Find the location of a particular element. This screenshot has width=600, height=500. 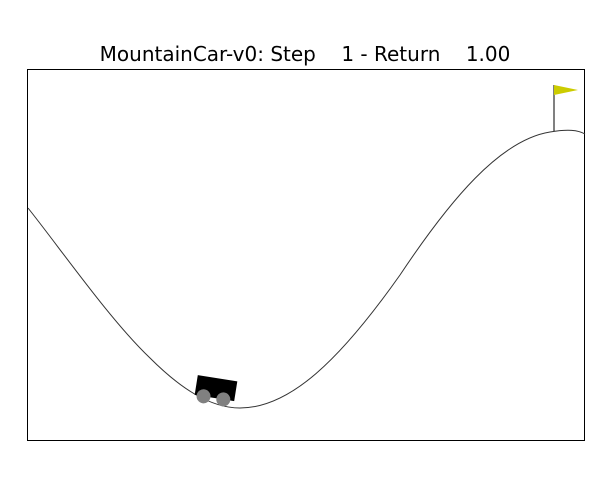

goal-flag is located at coordinates (566, 90).